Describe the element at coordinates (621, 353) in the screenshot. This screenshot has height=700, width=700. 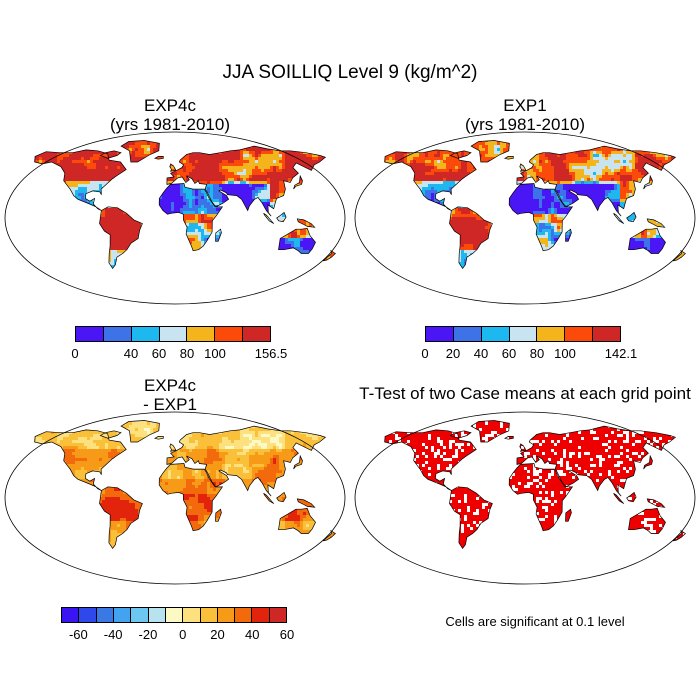
I see `colorbar-tick-label: 142.1` at that location.